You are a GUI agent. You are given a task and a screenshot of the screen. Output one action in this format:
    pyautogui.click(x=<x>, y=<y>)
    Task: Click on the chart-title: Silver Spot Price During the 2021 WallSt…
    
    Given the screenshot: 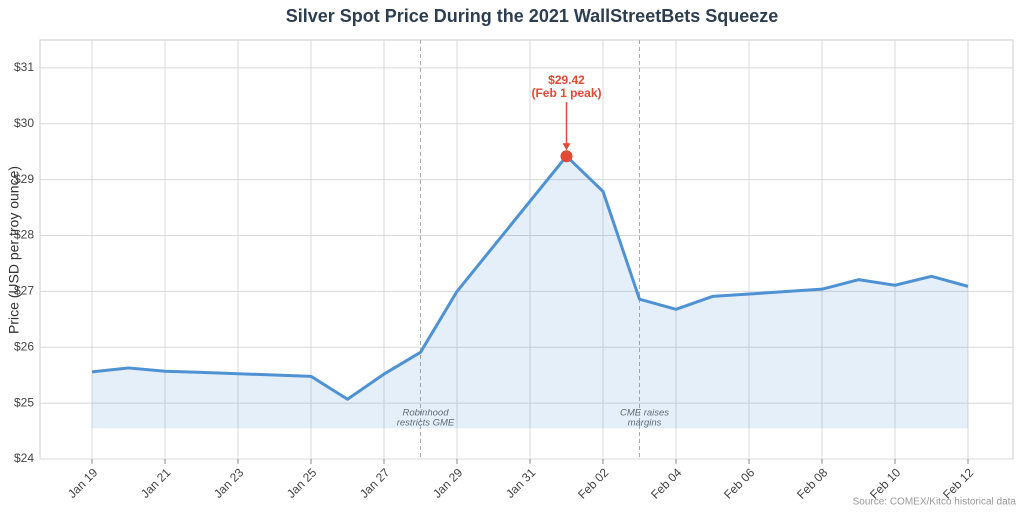 What is the action you would take?
    pyautogui.click(x=532, y=16)
    